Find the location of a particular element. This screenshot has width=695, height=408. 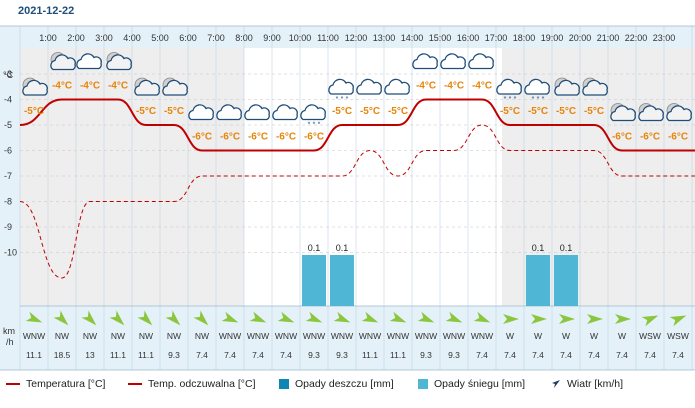

hour-label: 19:00 is located at coordinates (552, 38).